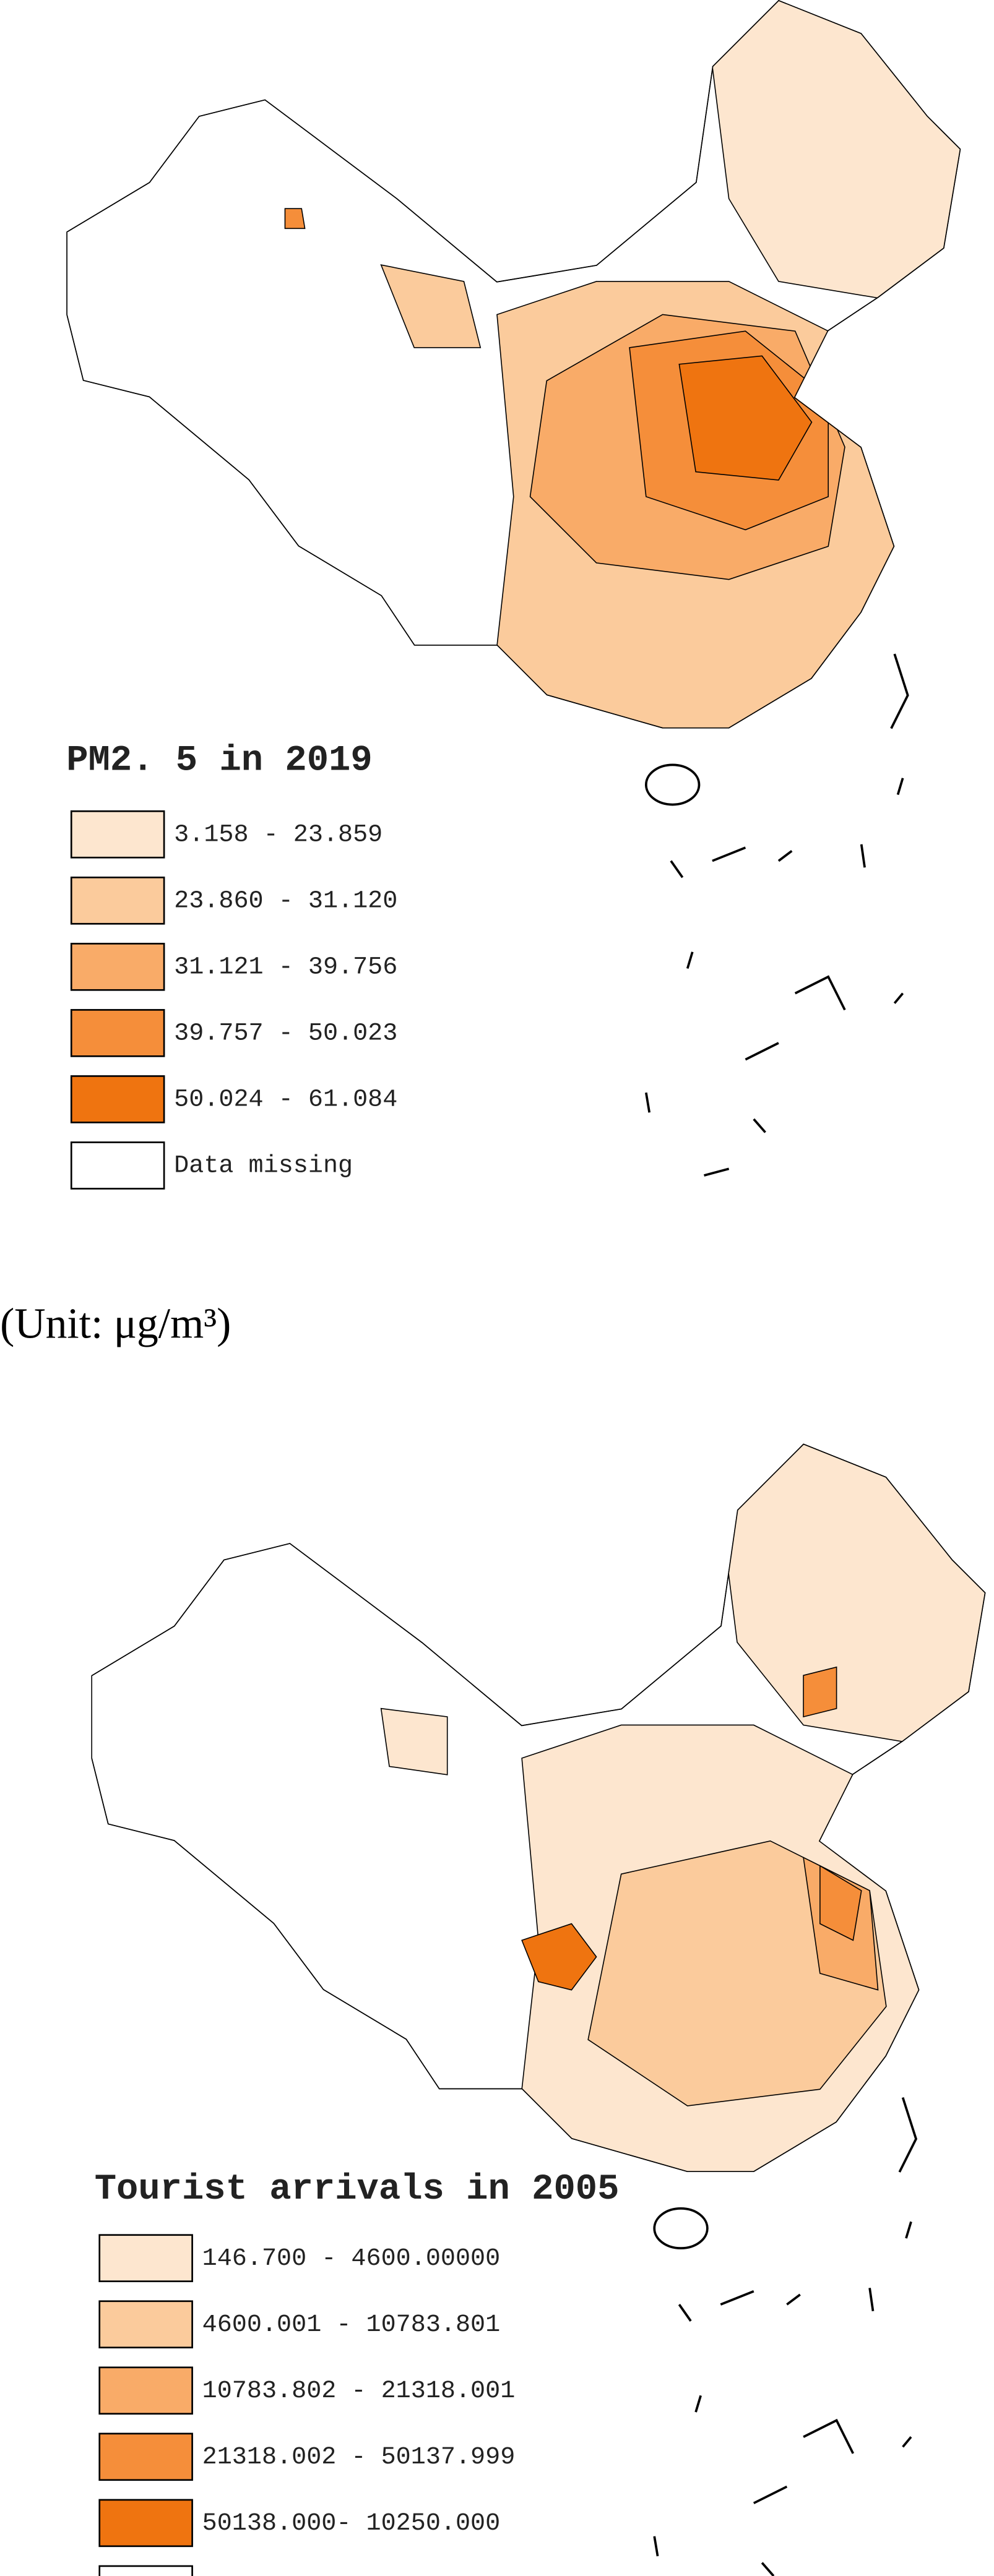  Describe the element at coordinates (359, 2457) in the screenshot. I see `legend-label: 21318.002 - 50137.999` at that location.